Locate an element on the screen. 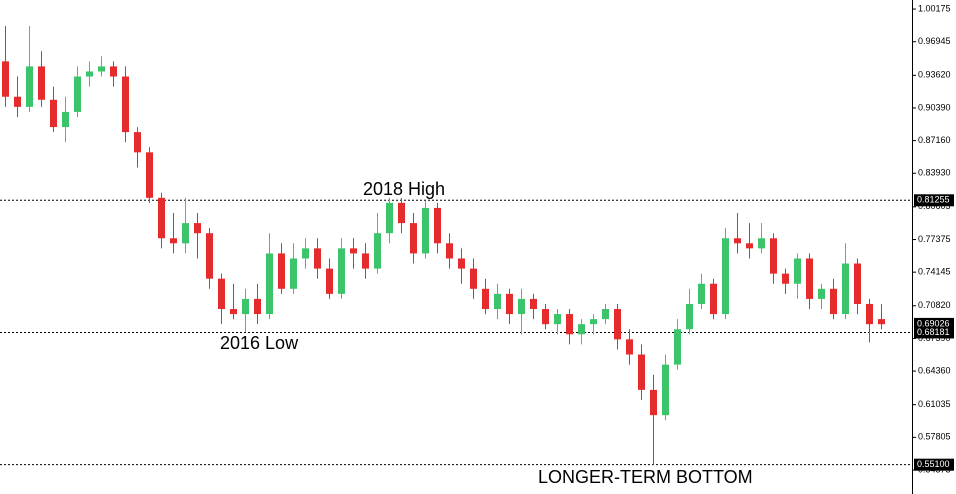 This screenshot has width=956, height=494. y-tick-label: 0.77375 is located at coordinates (934, 239).